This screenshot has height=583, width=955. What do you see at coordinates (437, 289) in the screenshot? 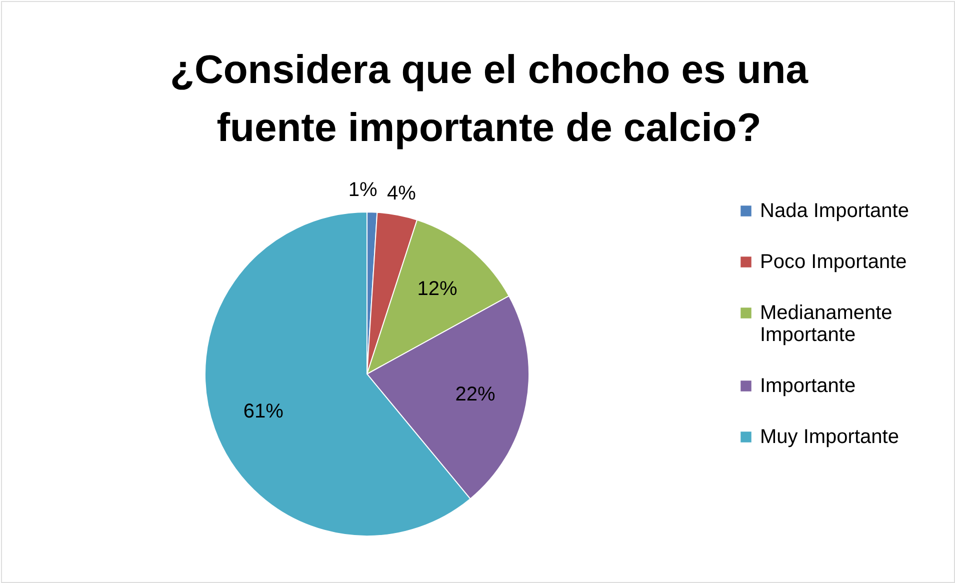
I see `data-label: 12%` at bounding box center [437, 289].